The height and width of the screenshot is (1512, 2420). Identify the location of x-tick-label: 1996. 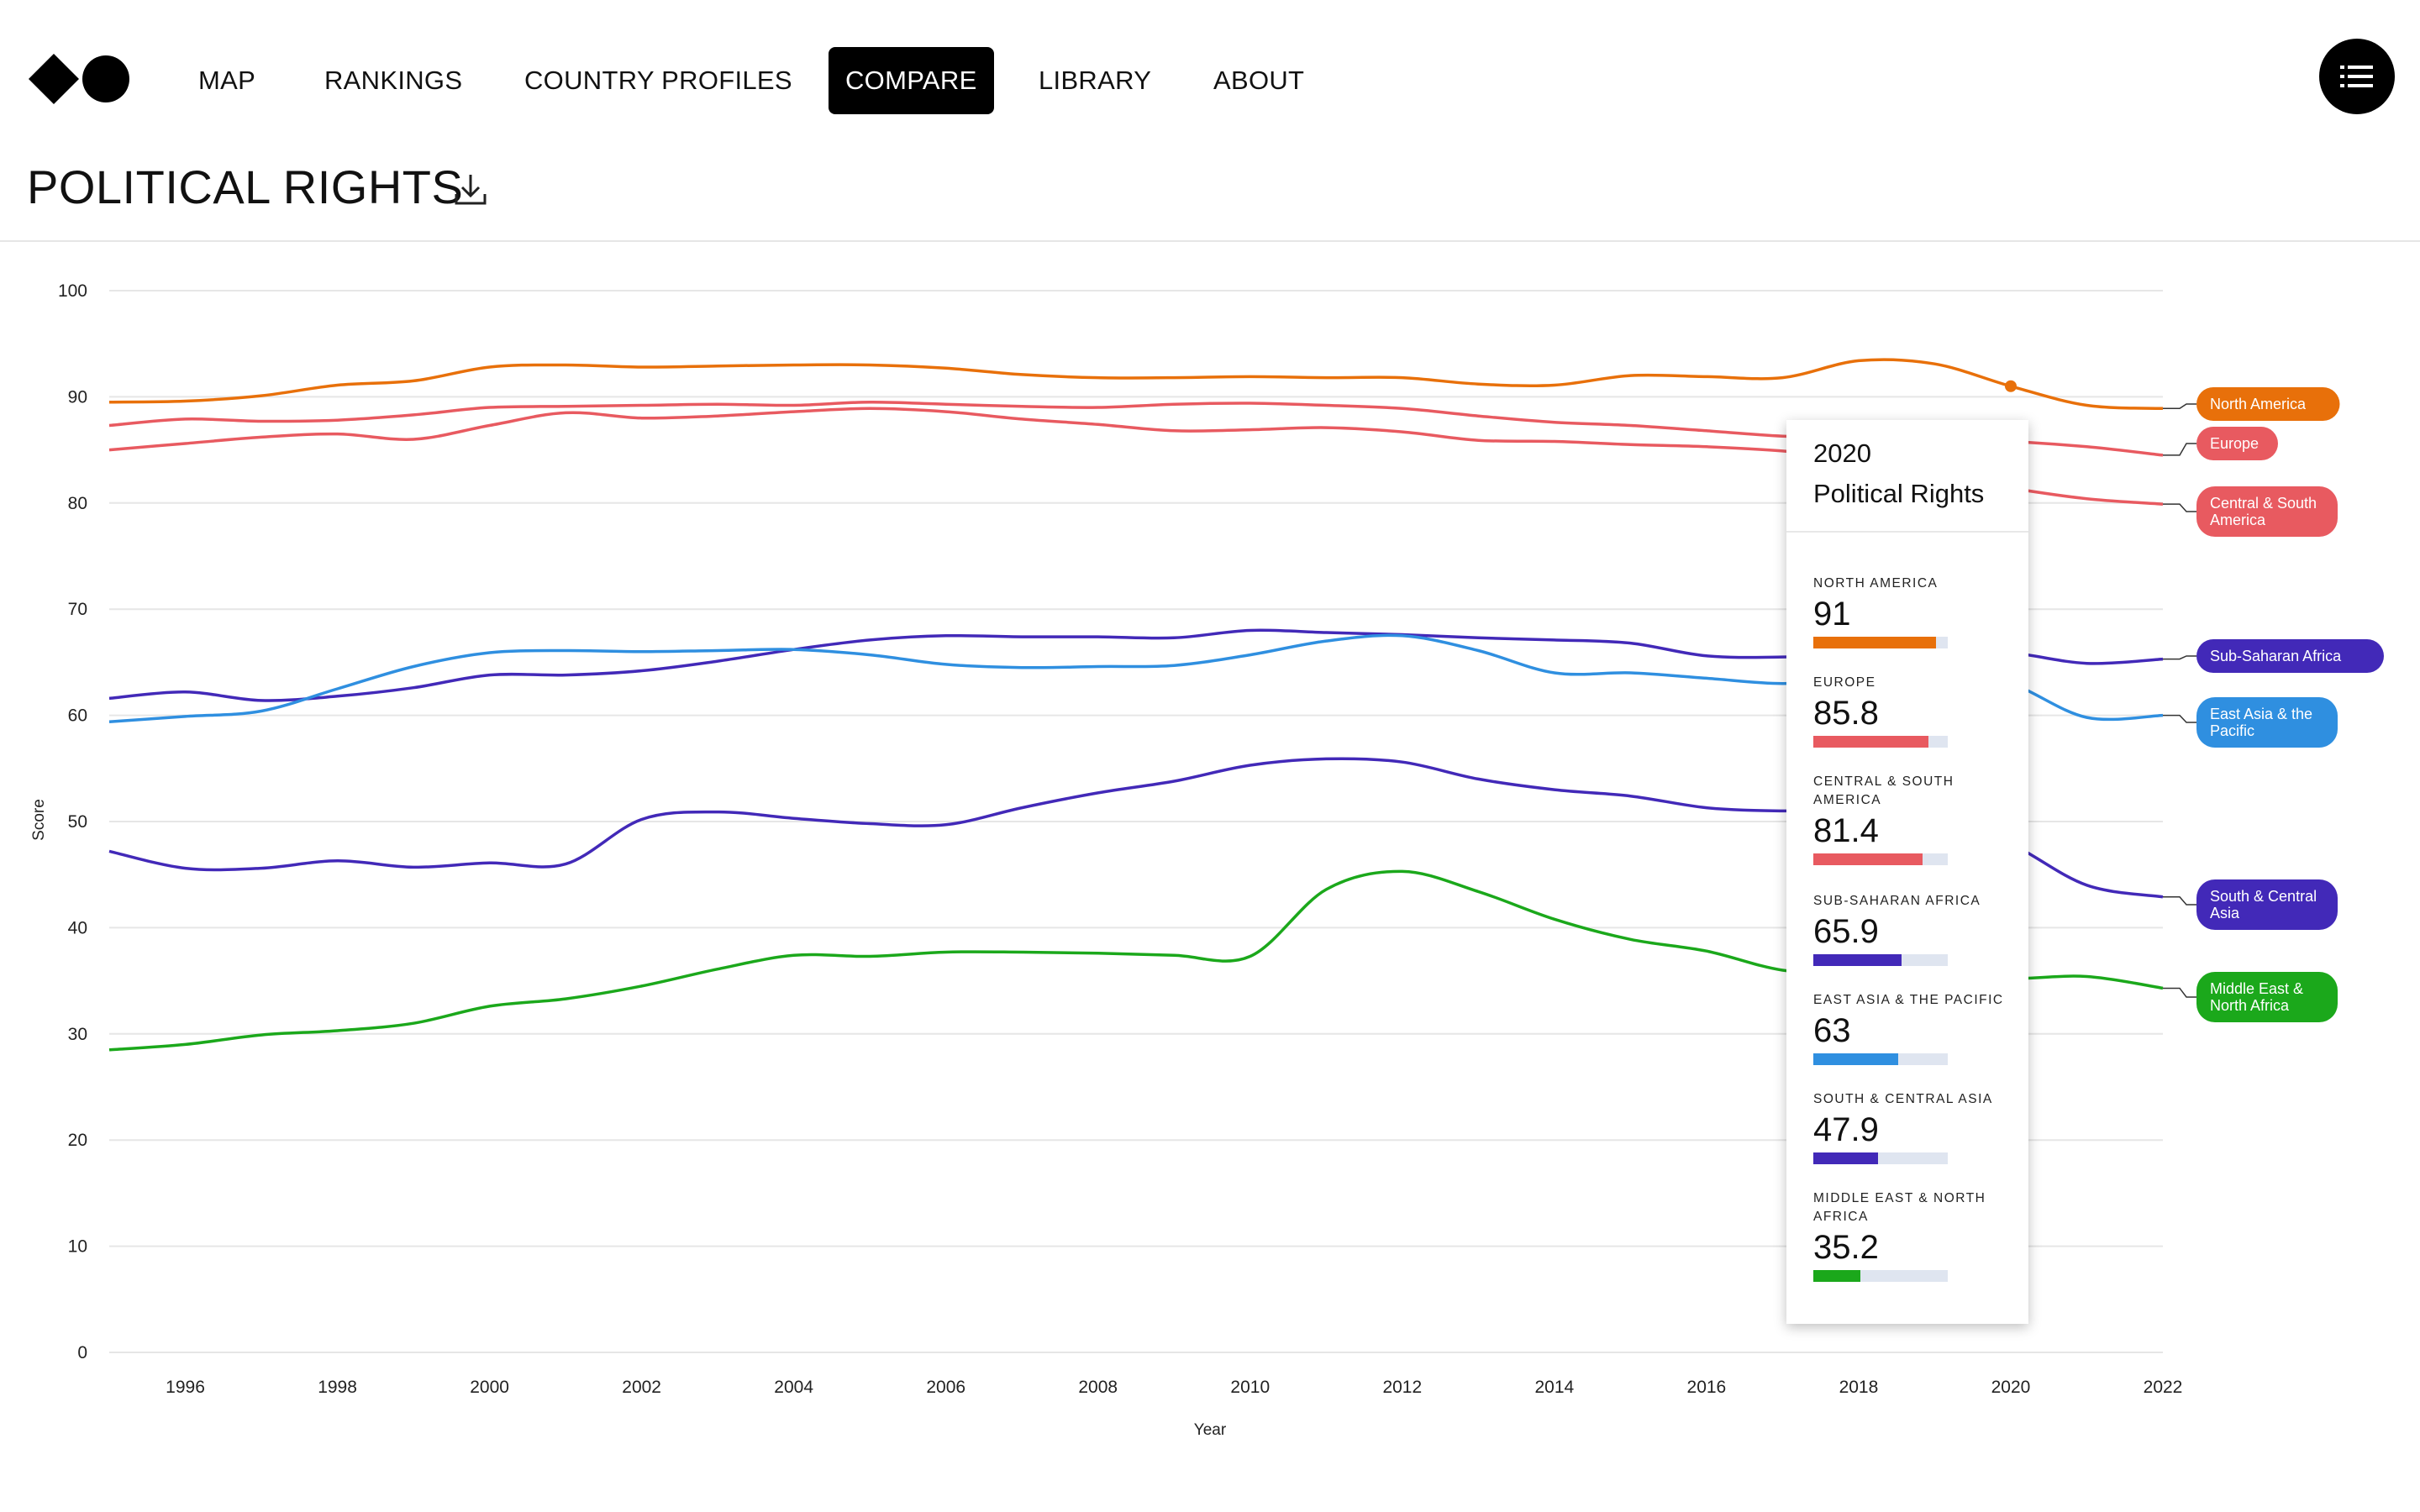
(185, 1387).